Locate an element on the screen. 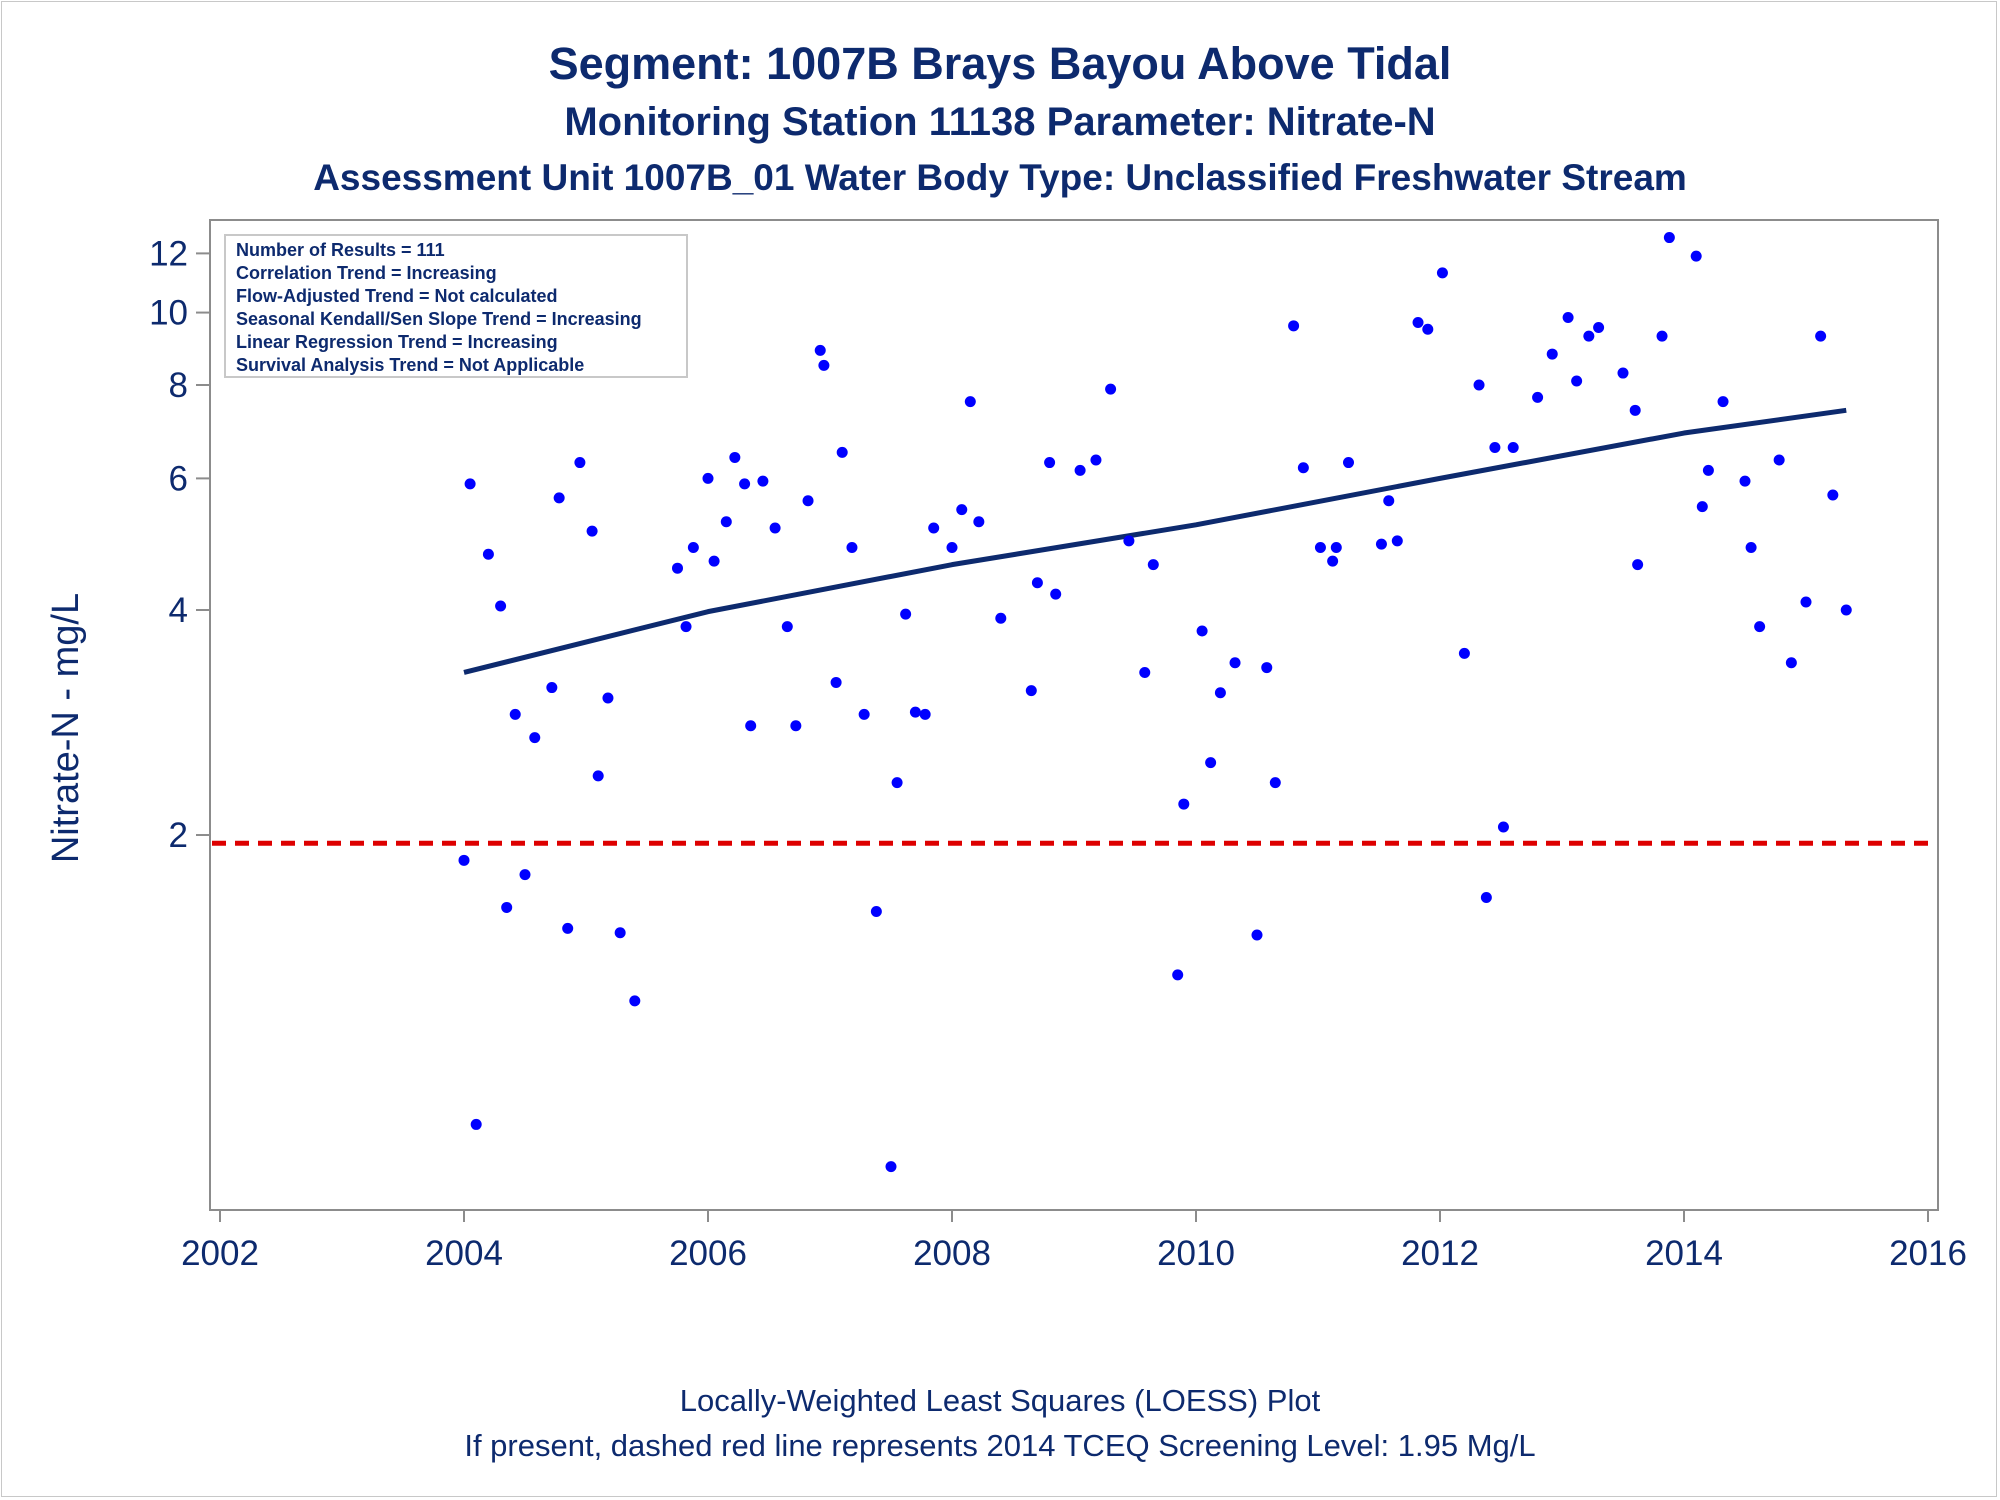 The width and height of the screenshot is (2000, 1500). y-tick-label: 8 is located at coordinates (178, 385).